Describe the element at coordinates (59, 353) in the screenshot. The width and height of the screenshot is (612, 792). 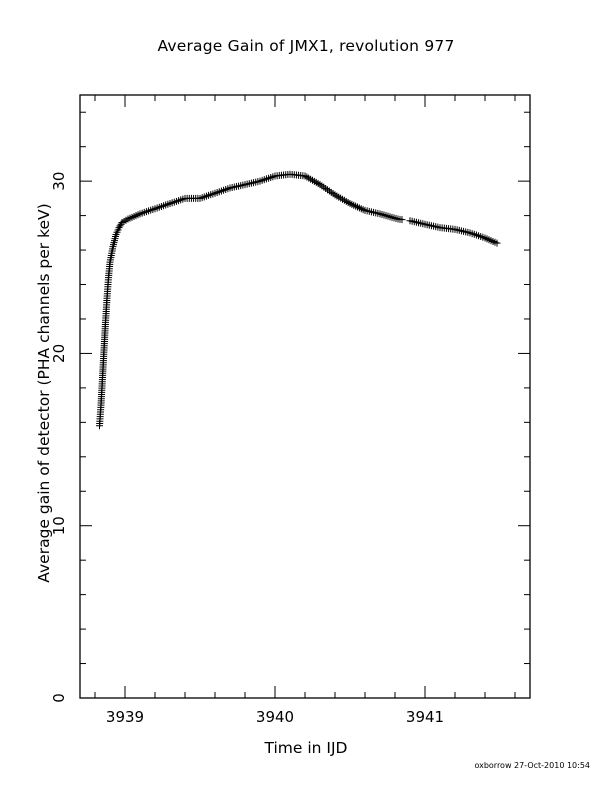
I see `y-tick-label: 20` at that location.